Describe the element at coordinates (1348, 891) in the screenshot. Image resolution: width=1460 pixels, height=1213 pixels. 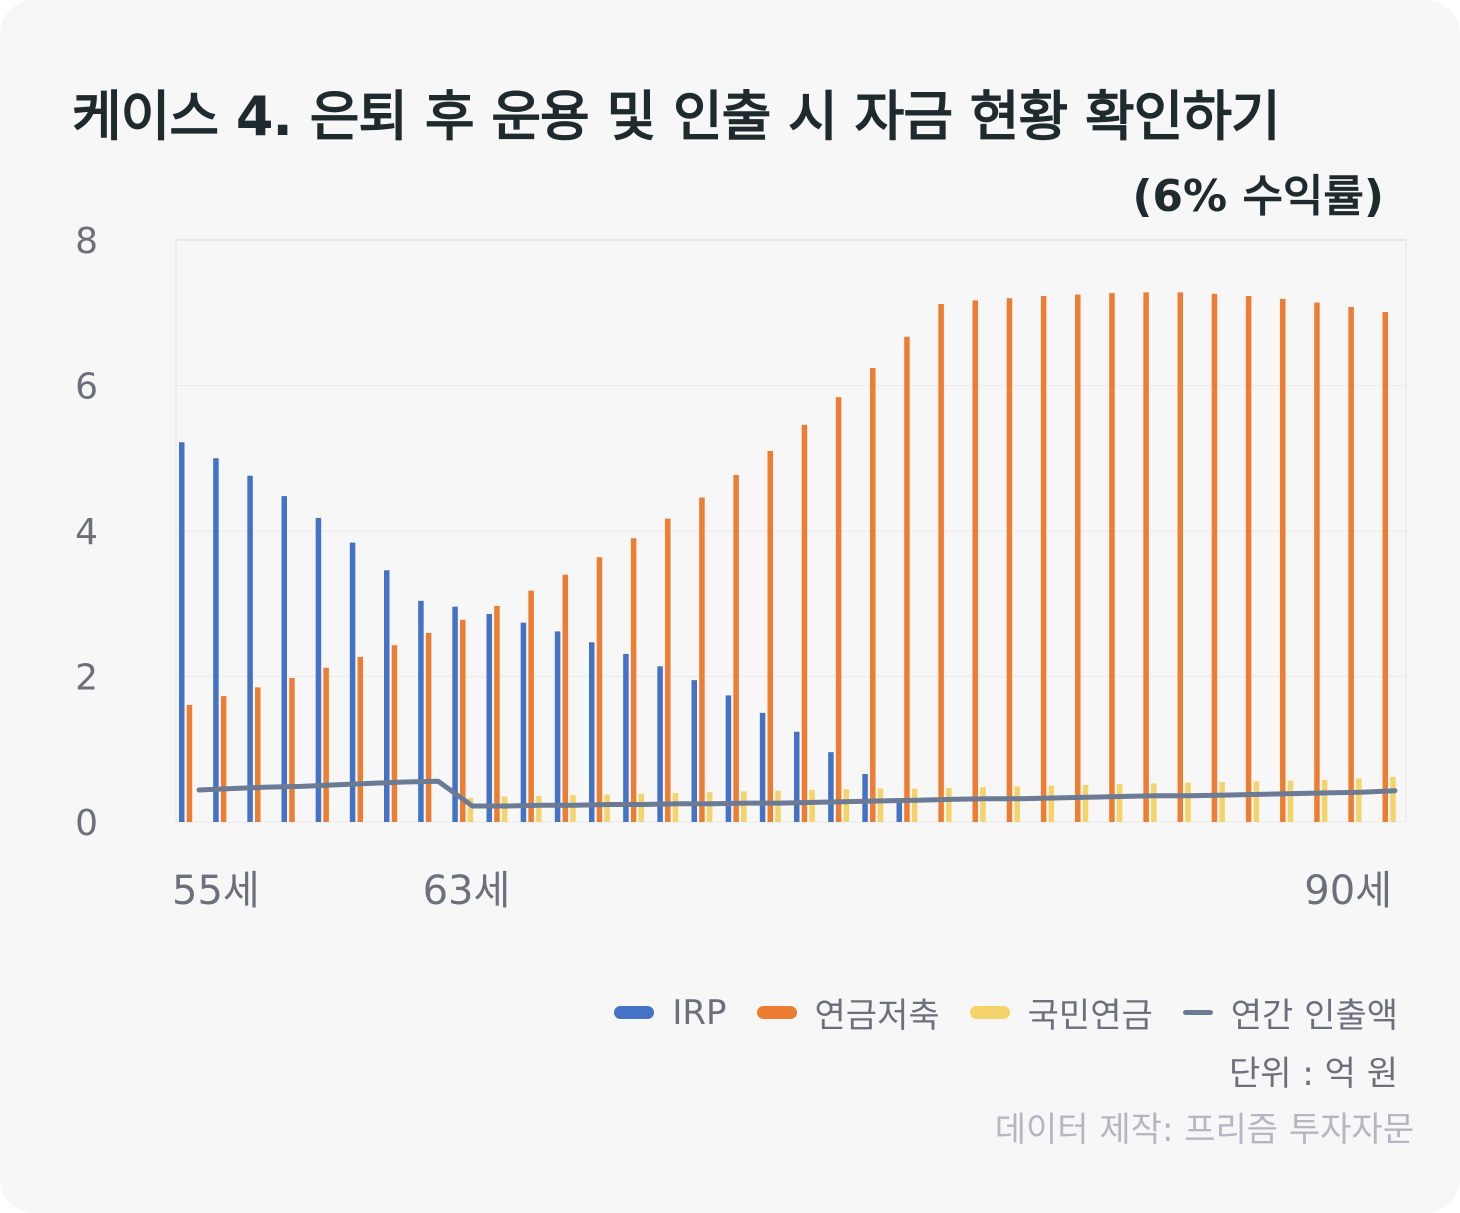
I see `x-axis-label: 90세` at that location.